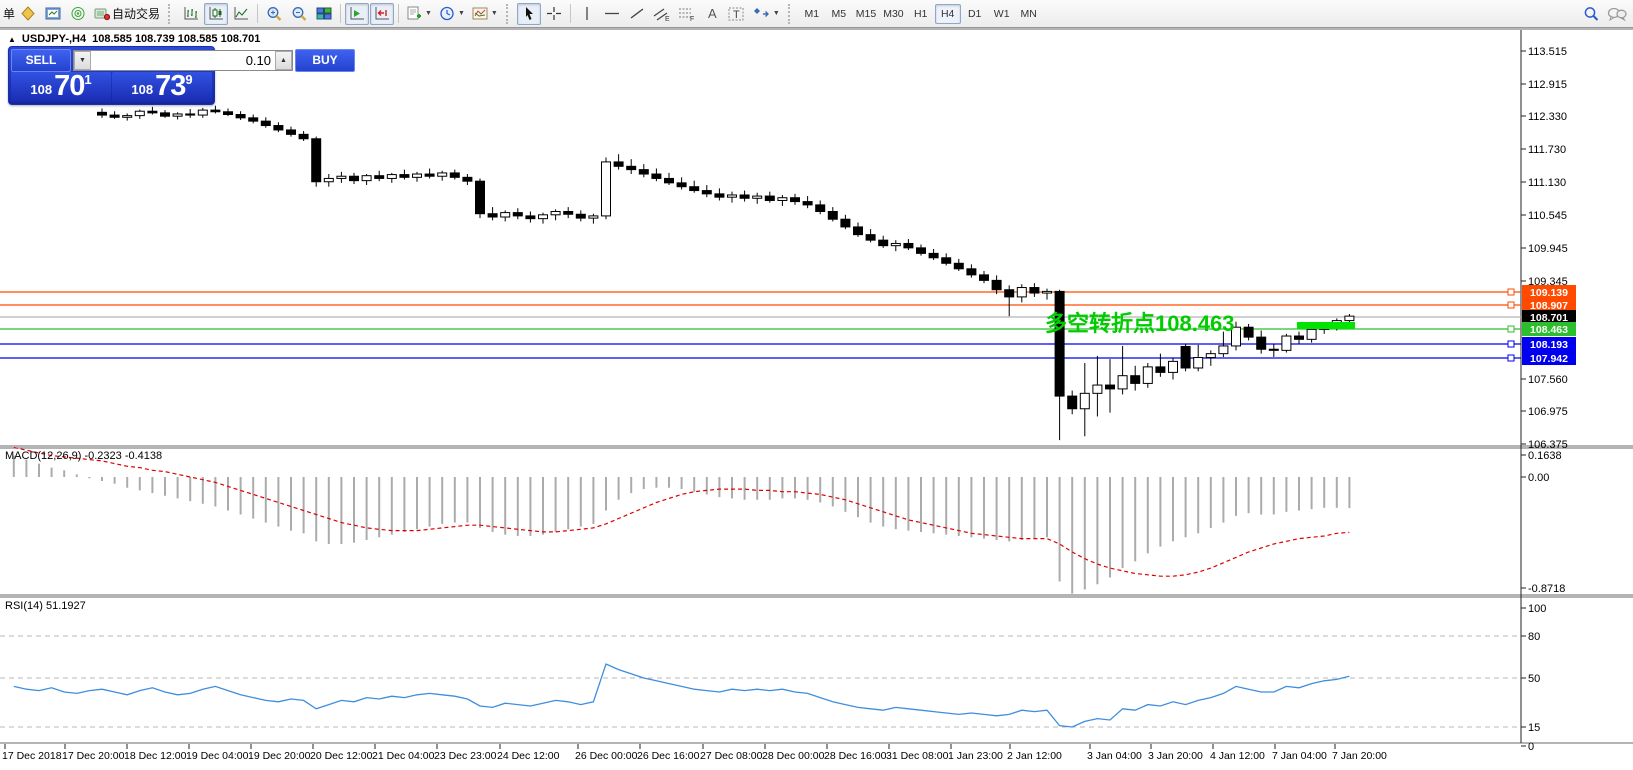 This screenshot has width=1633, height=770. I want to click on price-tick-label: 109.945, so click(1548, 249).